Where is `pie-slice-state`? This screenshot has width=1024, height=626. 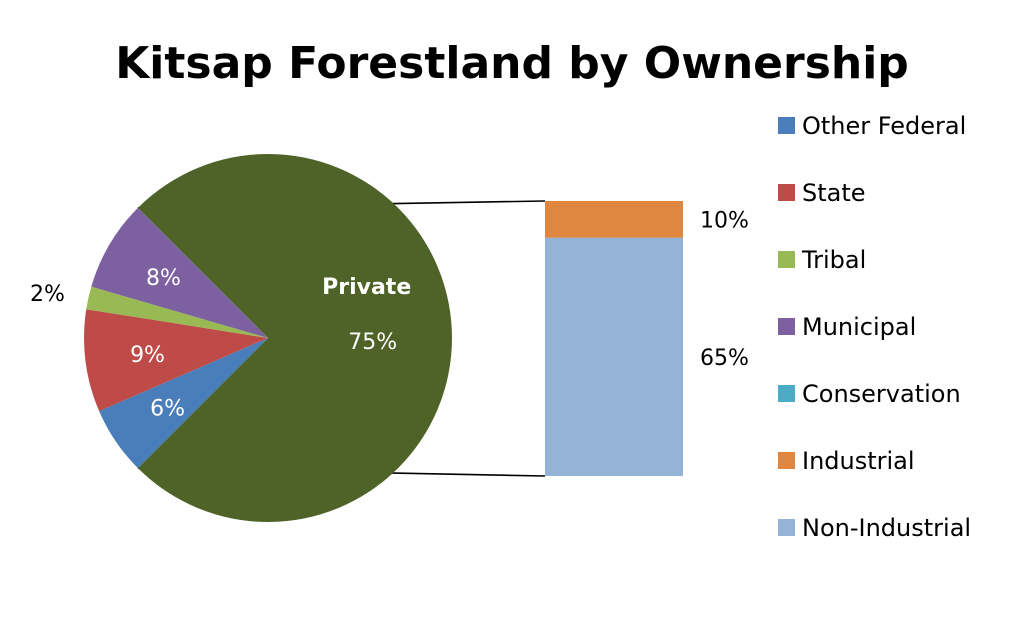 pie-slice-state is located at coordinates (176, 360).